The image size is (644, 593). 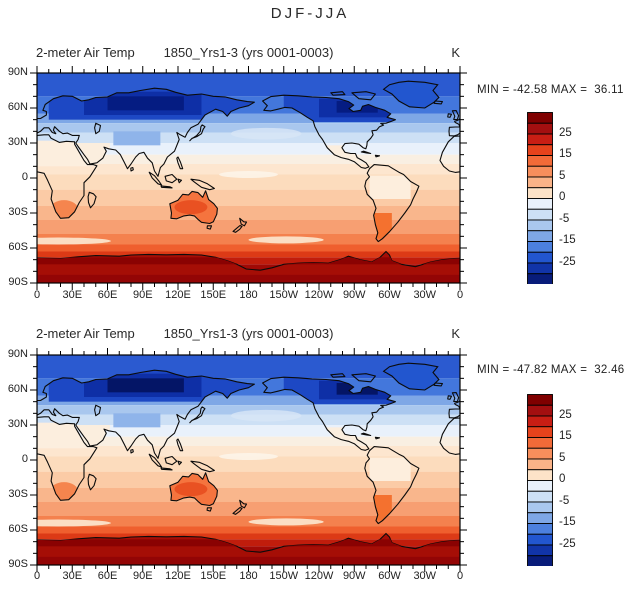 What do you see at coordinates (550, 90) in the screenshot?
I see `panel1-minmax-stats: MIN = -42.58 MAX = 36.11` at bounding box center [550, 90].